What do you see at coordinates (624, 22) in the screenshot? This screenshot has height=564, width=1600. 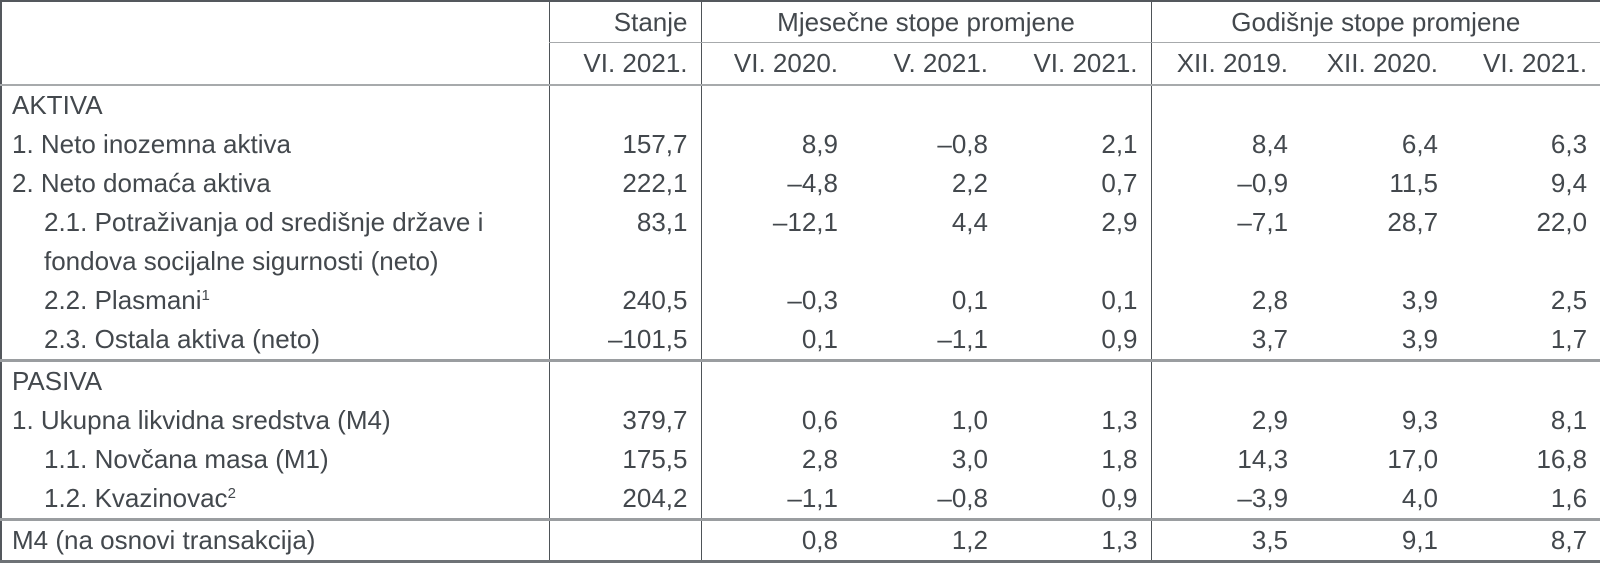 I see `header-stanje: Stanje` at bounding box center [624, 22].